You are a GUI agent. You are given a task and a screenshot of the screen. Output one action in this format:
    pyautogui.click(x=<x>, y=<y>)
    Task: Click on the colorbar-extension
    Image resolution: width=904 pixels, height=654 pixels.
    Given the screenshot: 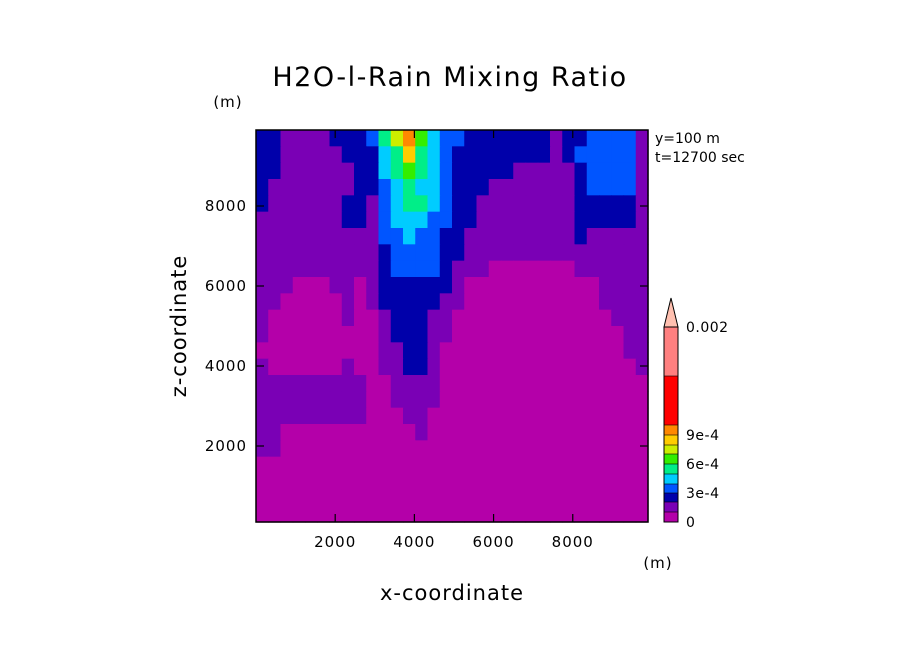 What is the action you would take?
    pyautogui.click(x=671, y=312)
    